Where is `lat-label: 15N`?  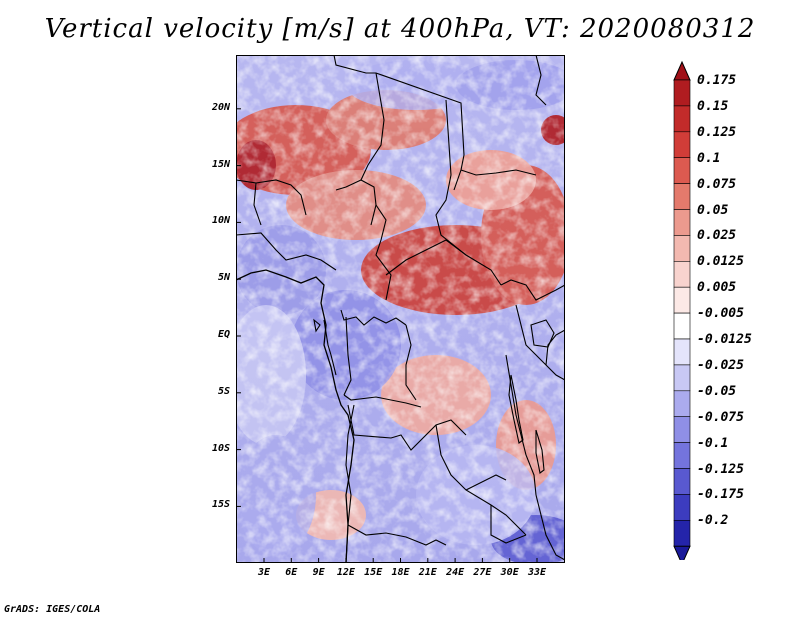 lat-label: 15N is located at coordinates (220, 164).